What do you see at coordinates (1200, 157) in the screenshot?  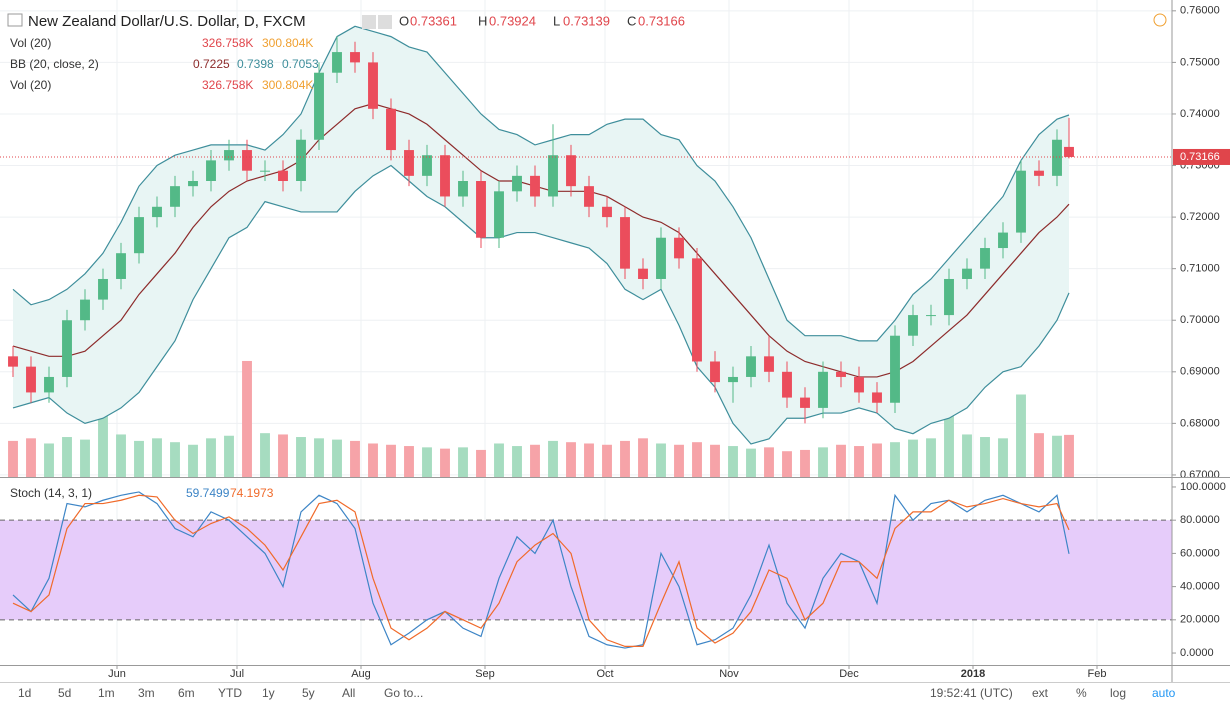 I see `last-price-label: 0.73166` at bounding box center [1200, 157].